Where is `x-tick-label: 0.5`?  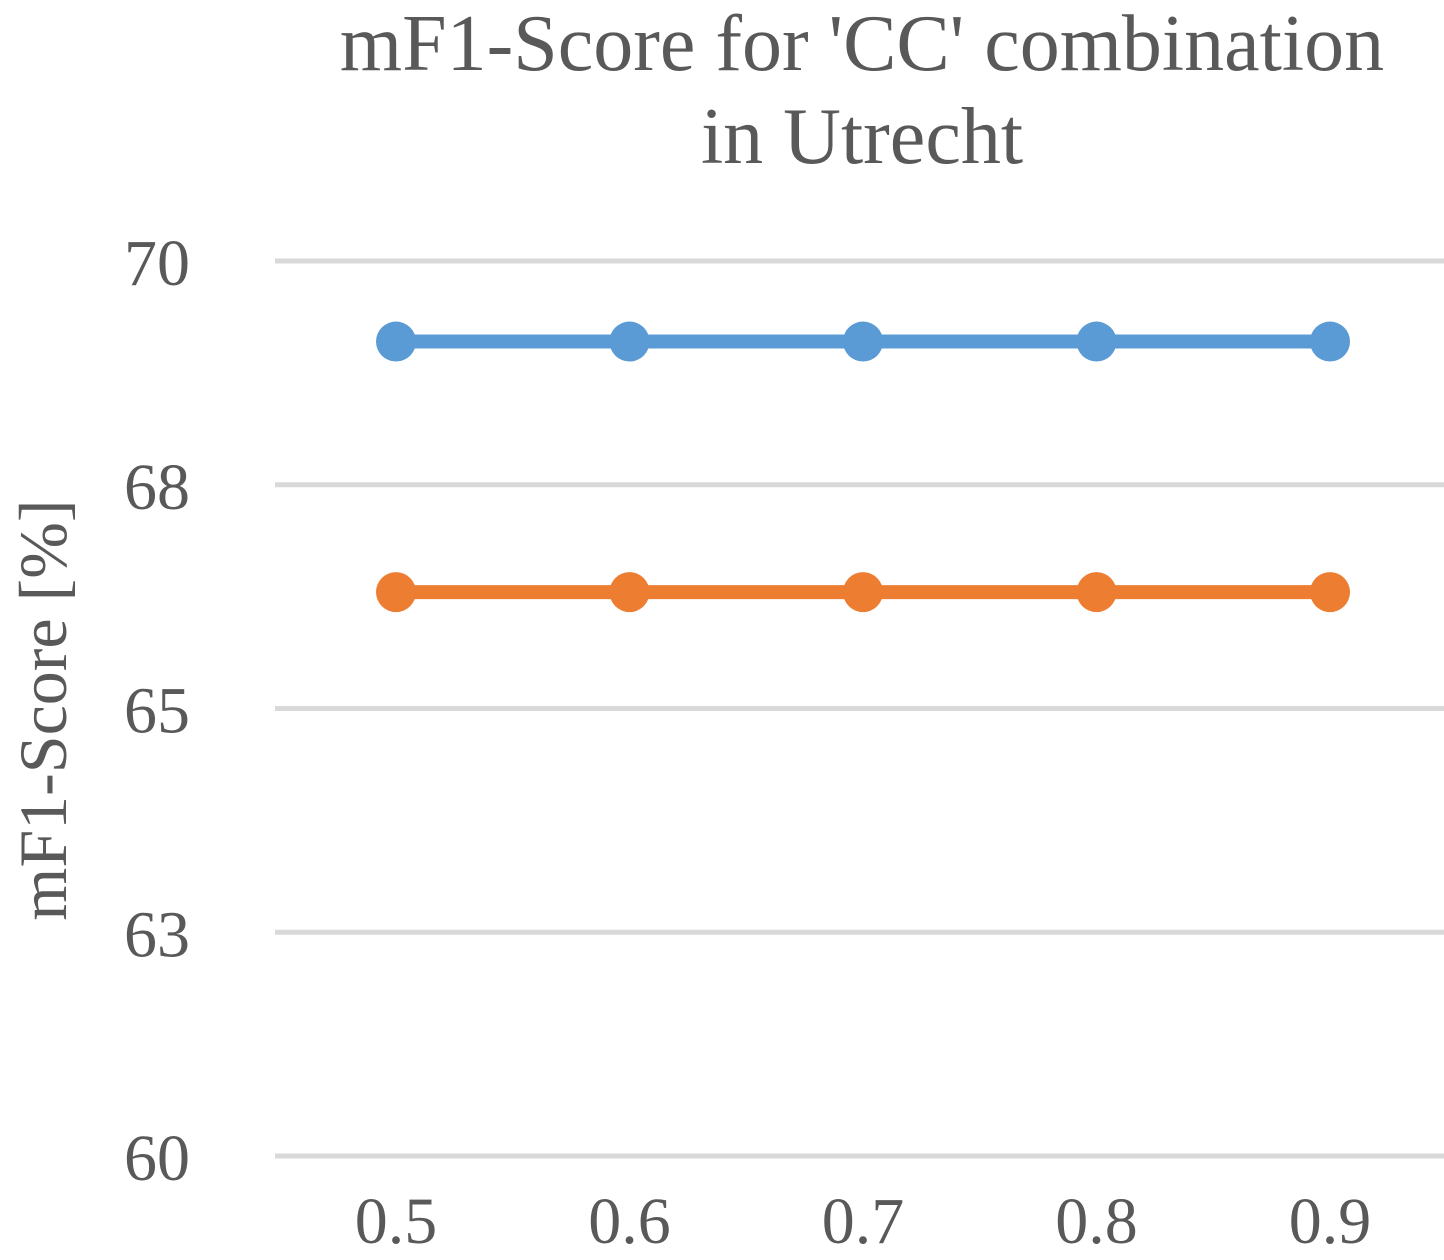
x-tick-label: 0.5 is located at coordinates (396, 1220).